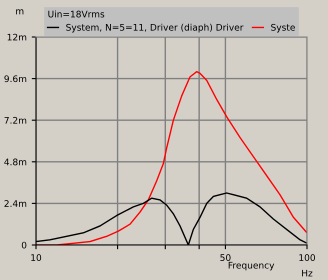  What do you see at coordinates (225, 258) in the screenshot?
I see `x-tick-label: 50` at bounding box center [225, 258].